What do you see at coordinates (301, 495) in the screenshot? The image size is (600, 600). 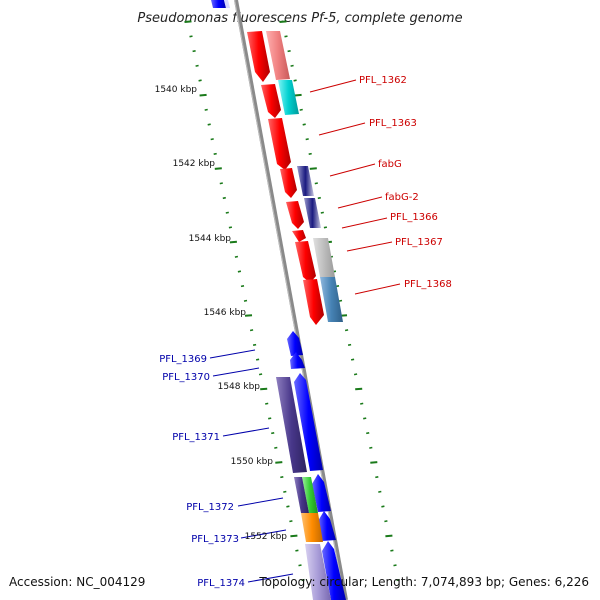 I see `gene-feature-pfl-1372-purple` at bounding box center [301, 495].